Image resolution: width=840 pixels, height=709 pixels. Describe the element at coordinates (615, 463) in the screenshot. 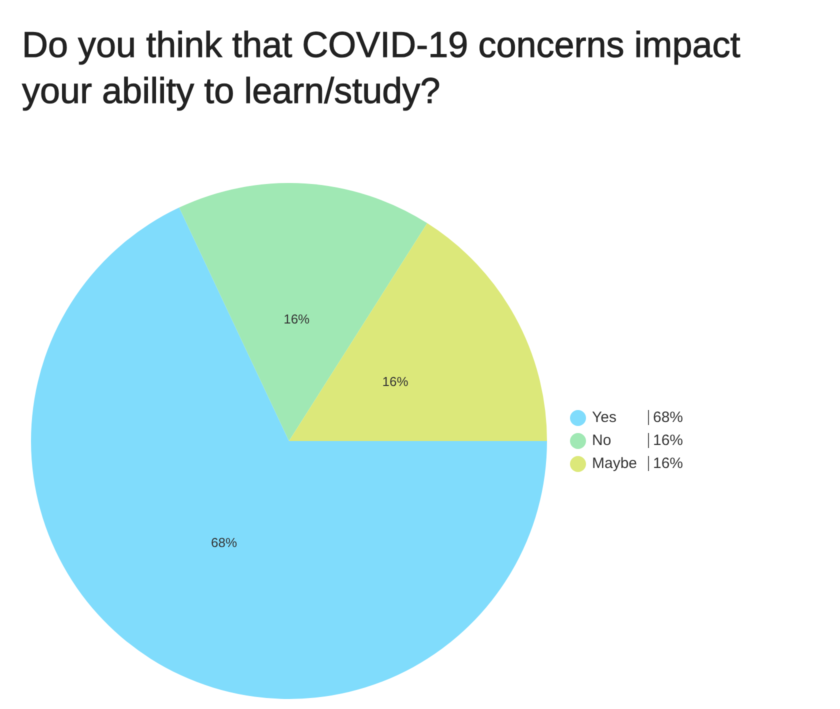

I see `legend-label: Maybe` at that location.